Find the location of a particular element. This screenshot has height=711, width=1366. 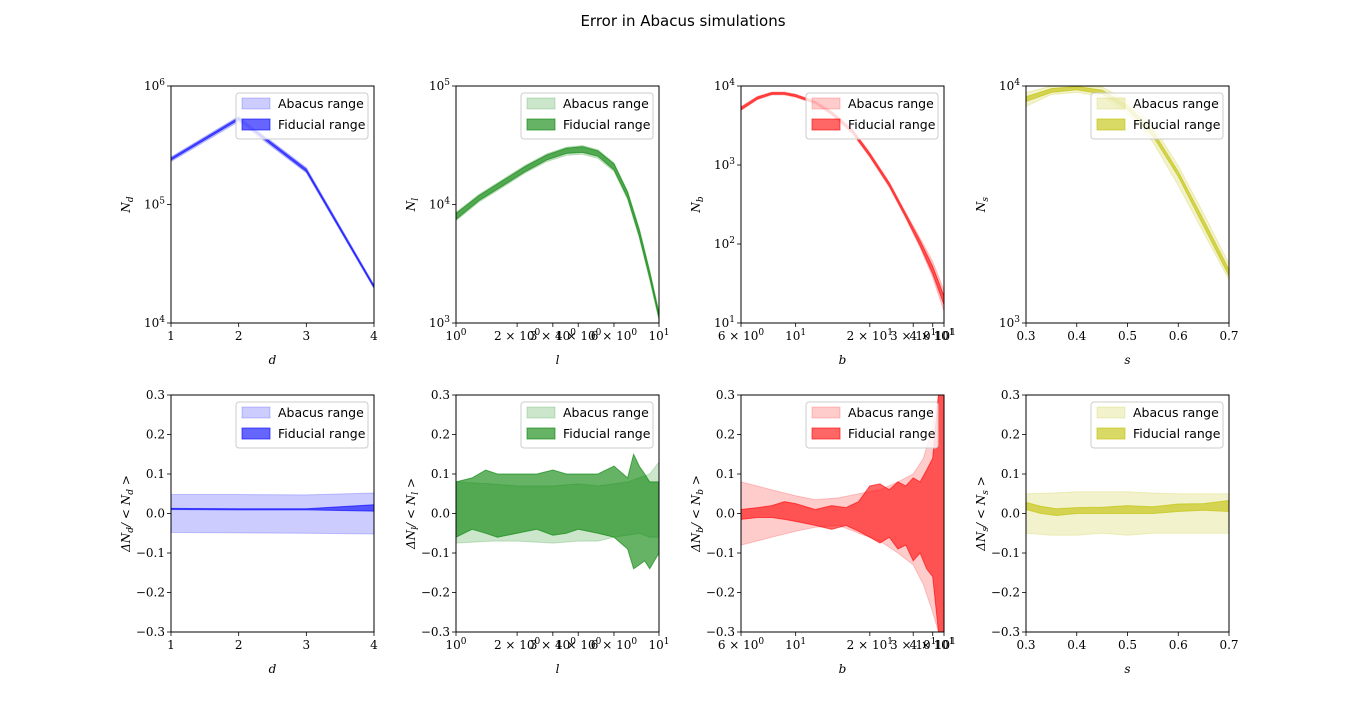

y-tick-label: 10¹ is located at coordinates (724, 322).